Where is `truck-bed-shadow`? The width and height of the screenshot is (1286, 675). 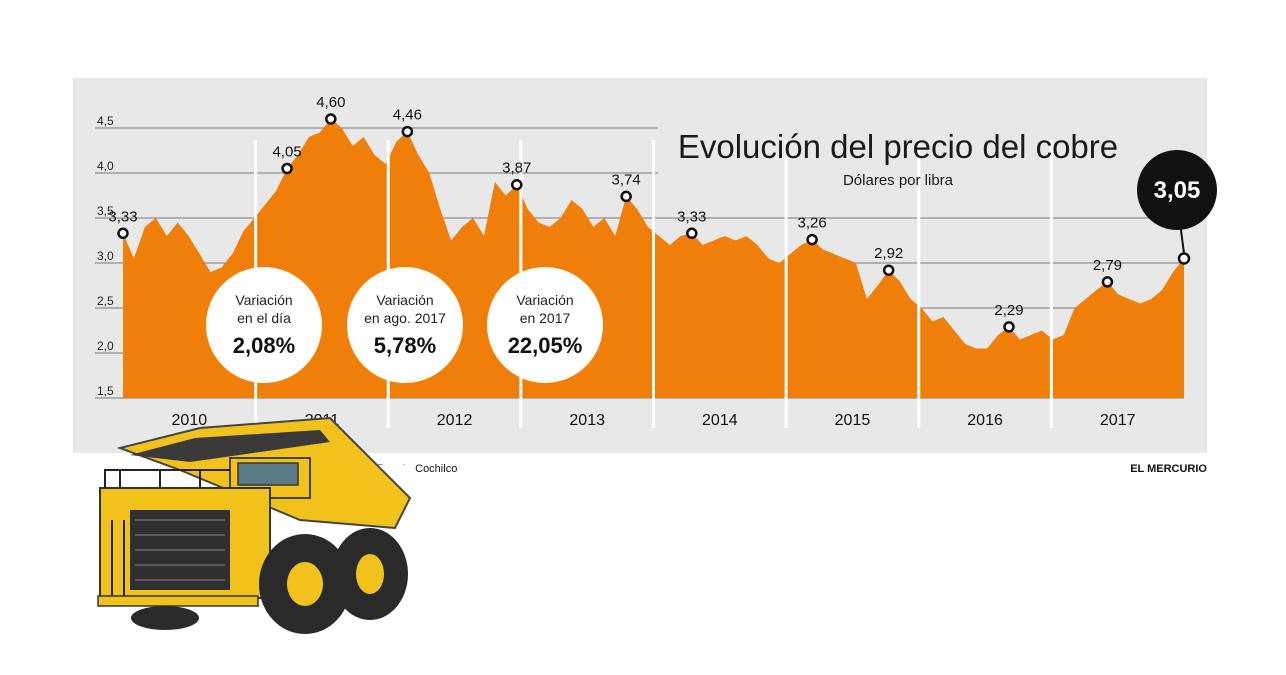 truck-bed-shadow is located at coordinates (230, 446).